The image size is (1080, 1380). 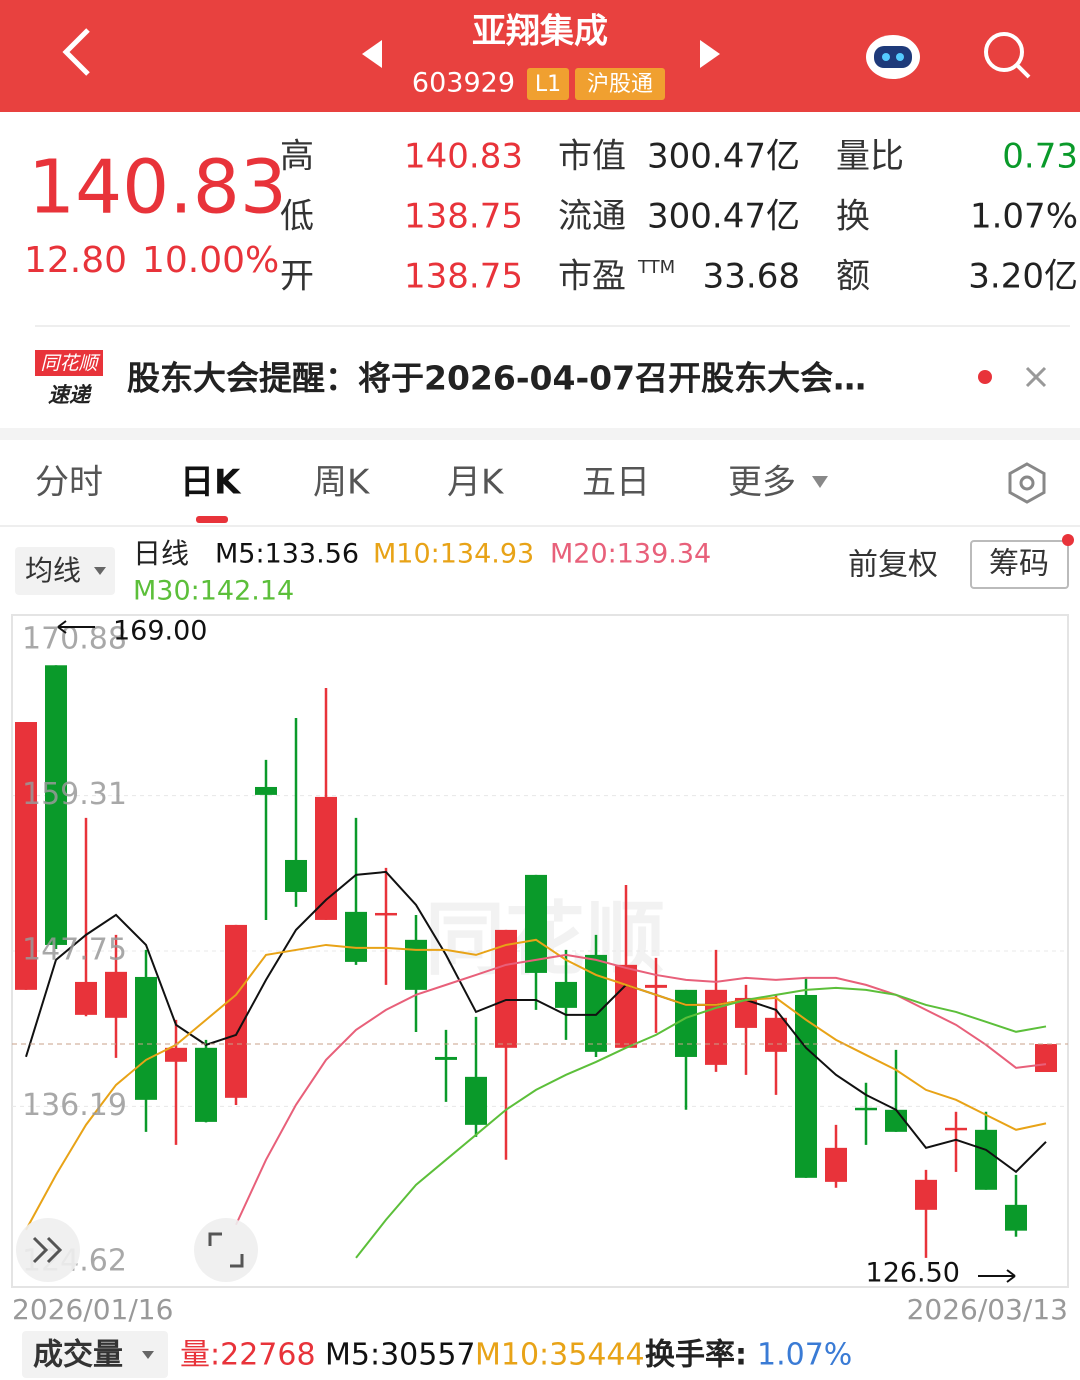 I want to click on quote-label: 低, so click(x=297, y=217).